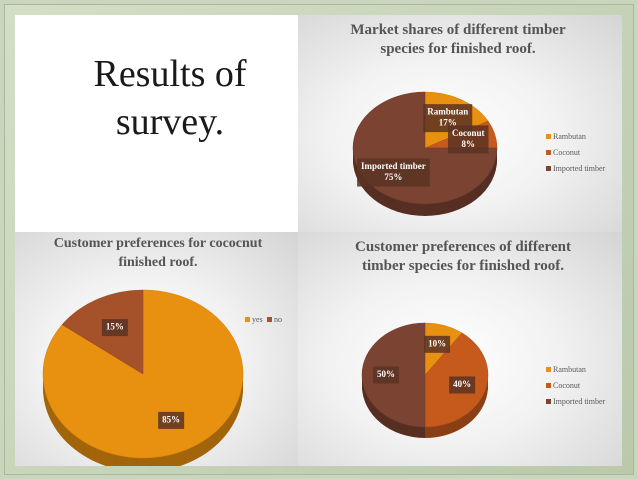 The height and width of the screenshot is (479, 638). Describe the element at coordinates (483, 380) in the screenshot. I see `pie-chart: 10% 40% 50% Rambutan Coconut Imported timber` at that location.